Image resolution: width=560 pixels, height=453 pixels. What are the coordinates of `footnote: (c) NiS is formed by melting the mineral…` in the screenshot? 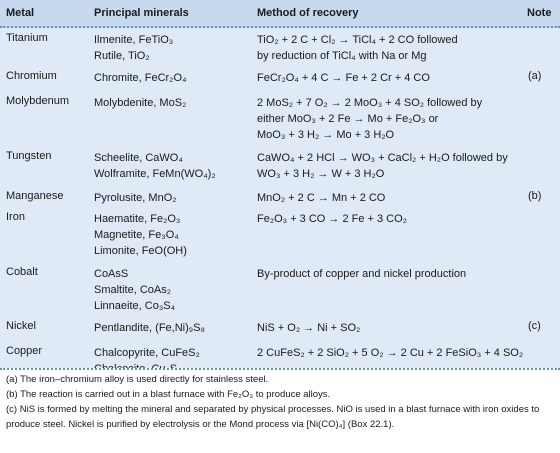 It's located at (273, 409).